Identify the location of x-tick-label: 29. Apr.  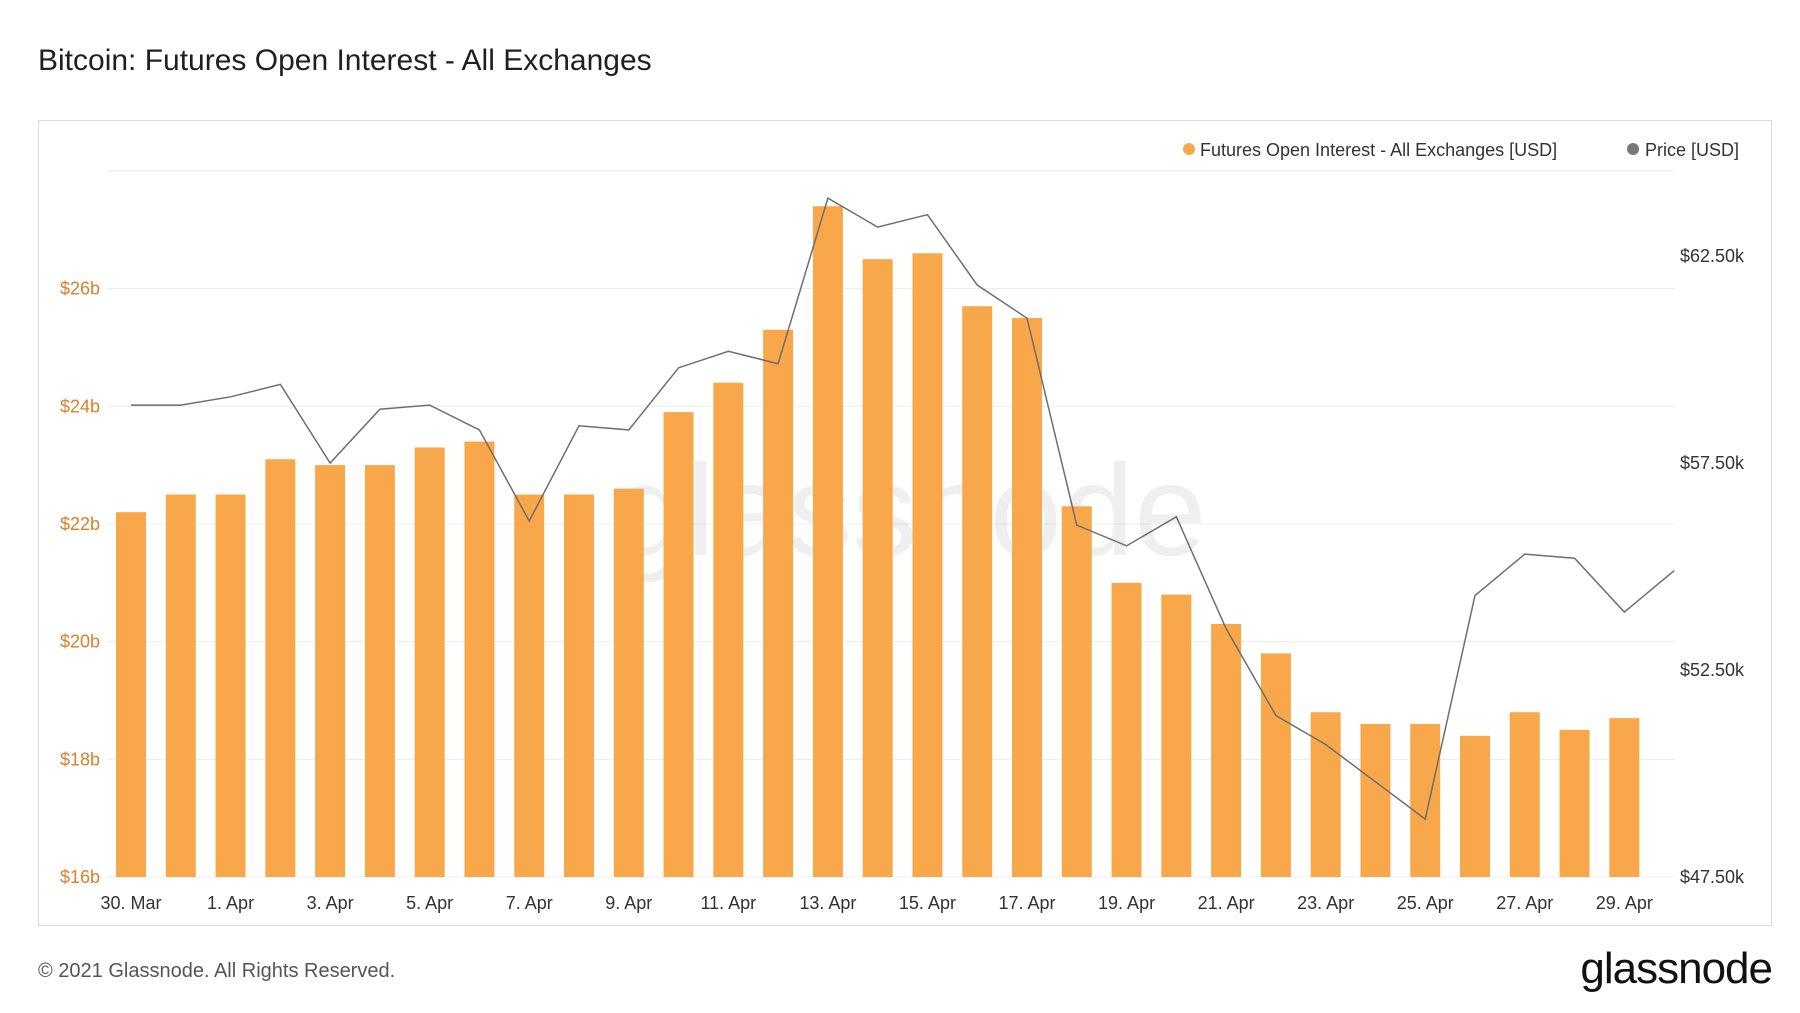
(1624, 903).